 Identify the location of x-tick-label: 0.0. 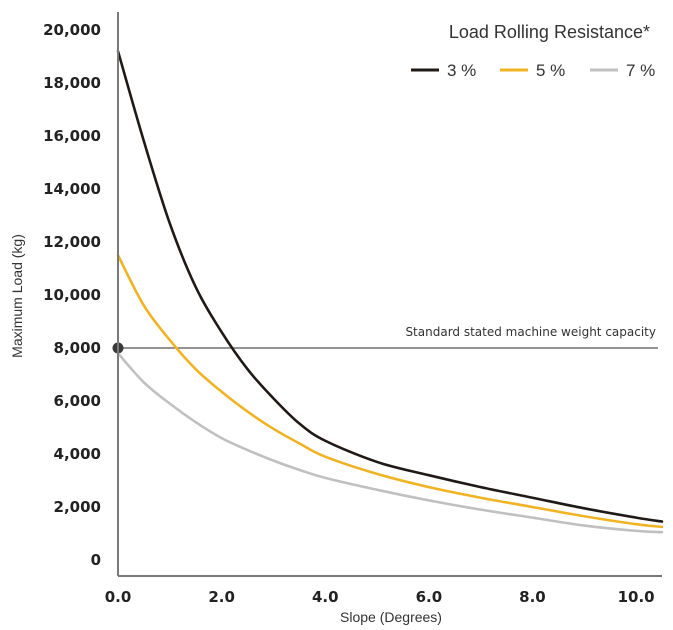
(118, 597).